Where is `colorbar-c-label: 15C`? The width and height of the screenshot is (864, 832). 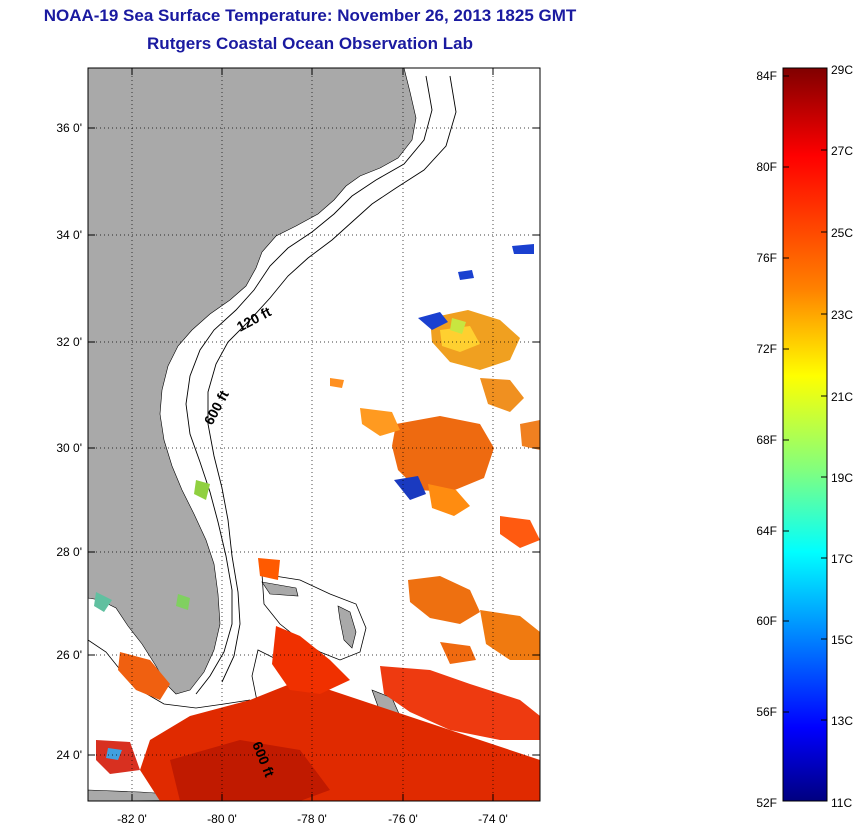
colorbar-c-label: 15C is located at coordinates (842, 640).